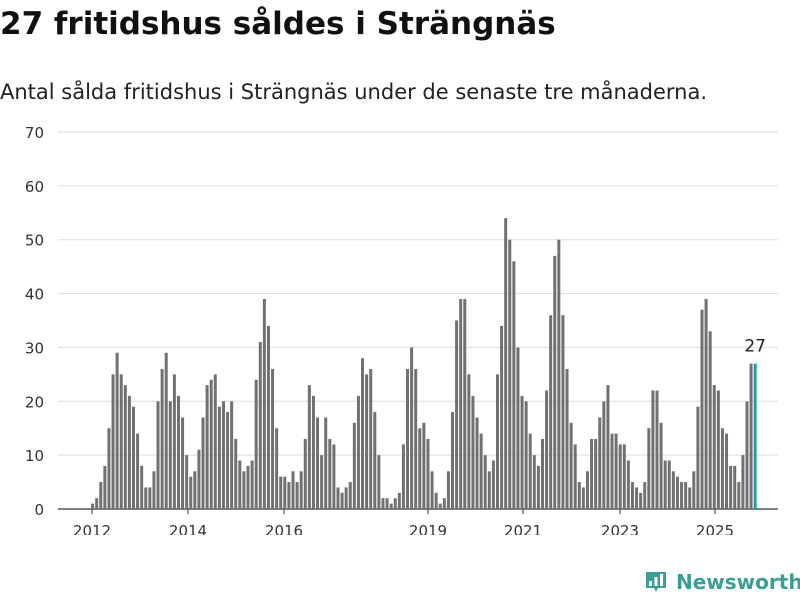  Describe the element at coordinates (92, 528) in the screenshot. I see `x-tick-label: 2012` at that location.